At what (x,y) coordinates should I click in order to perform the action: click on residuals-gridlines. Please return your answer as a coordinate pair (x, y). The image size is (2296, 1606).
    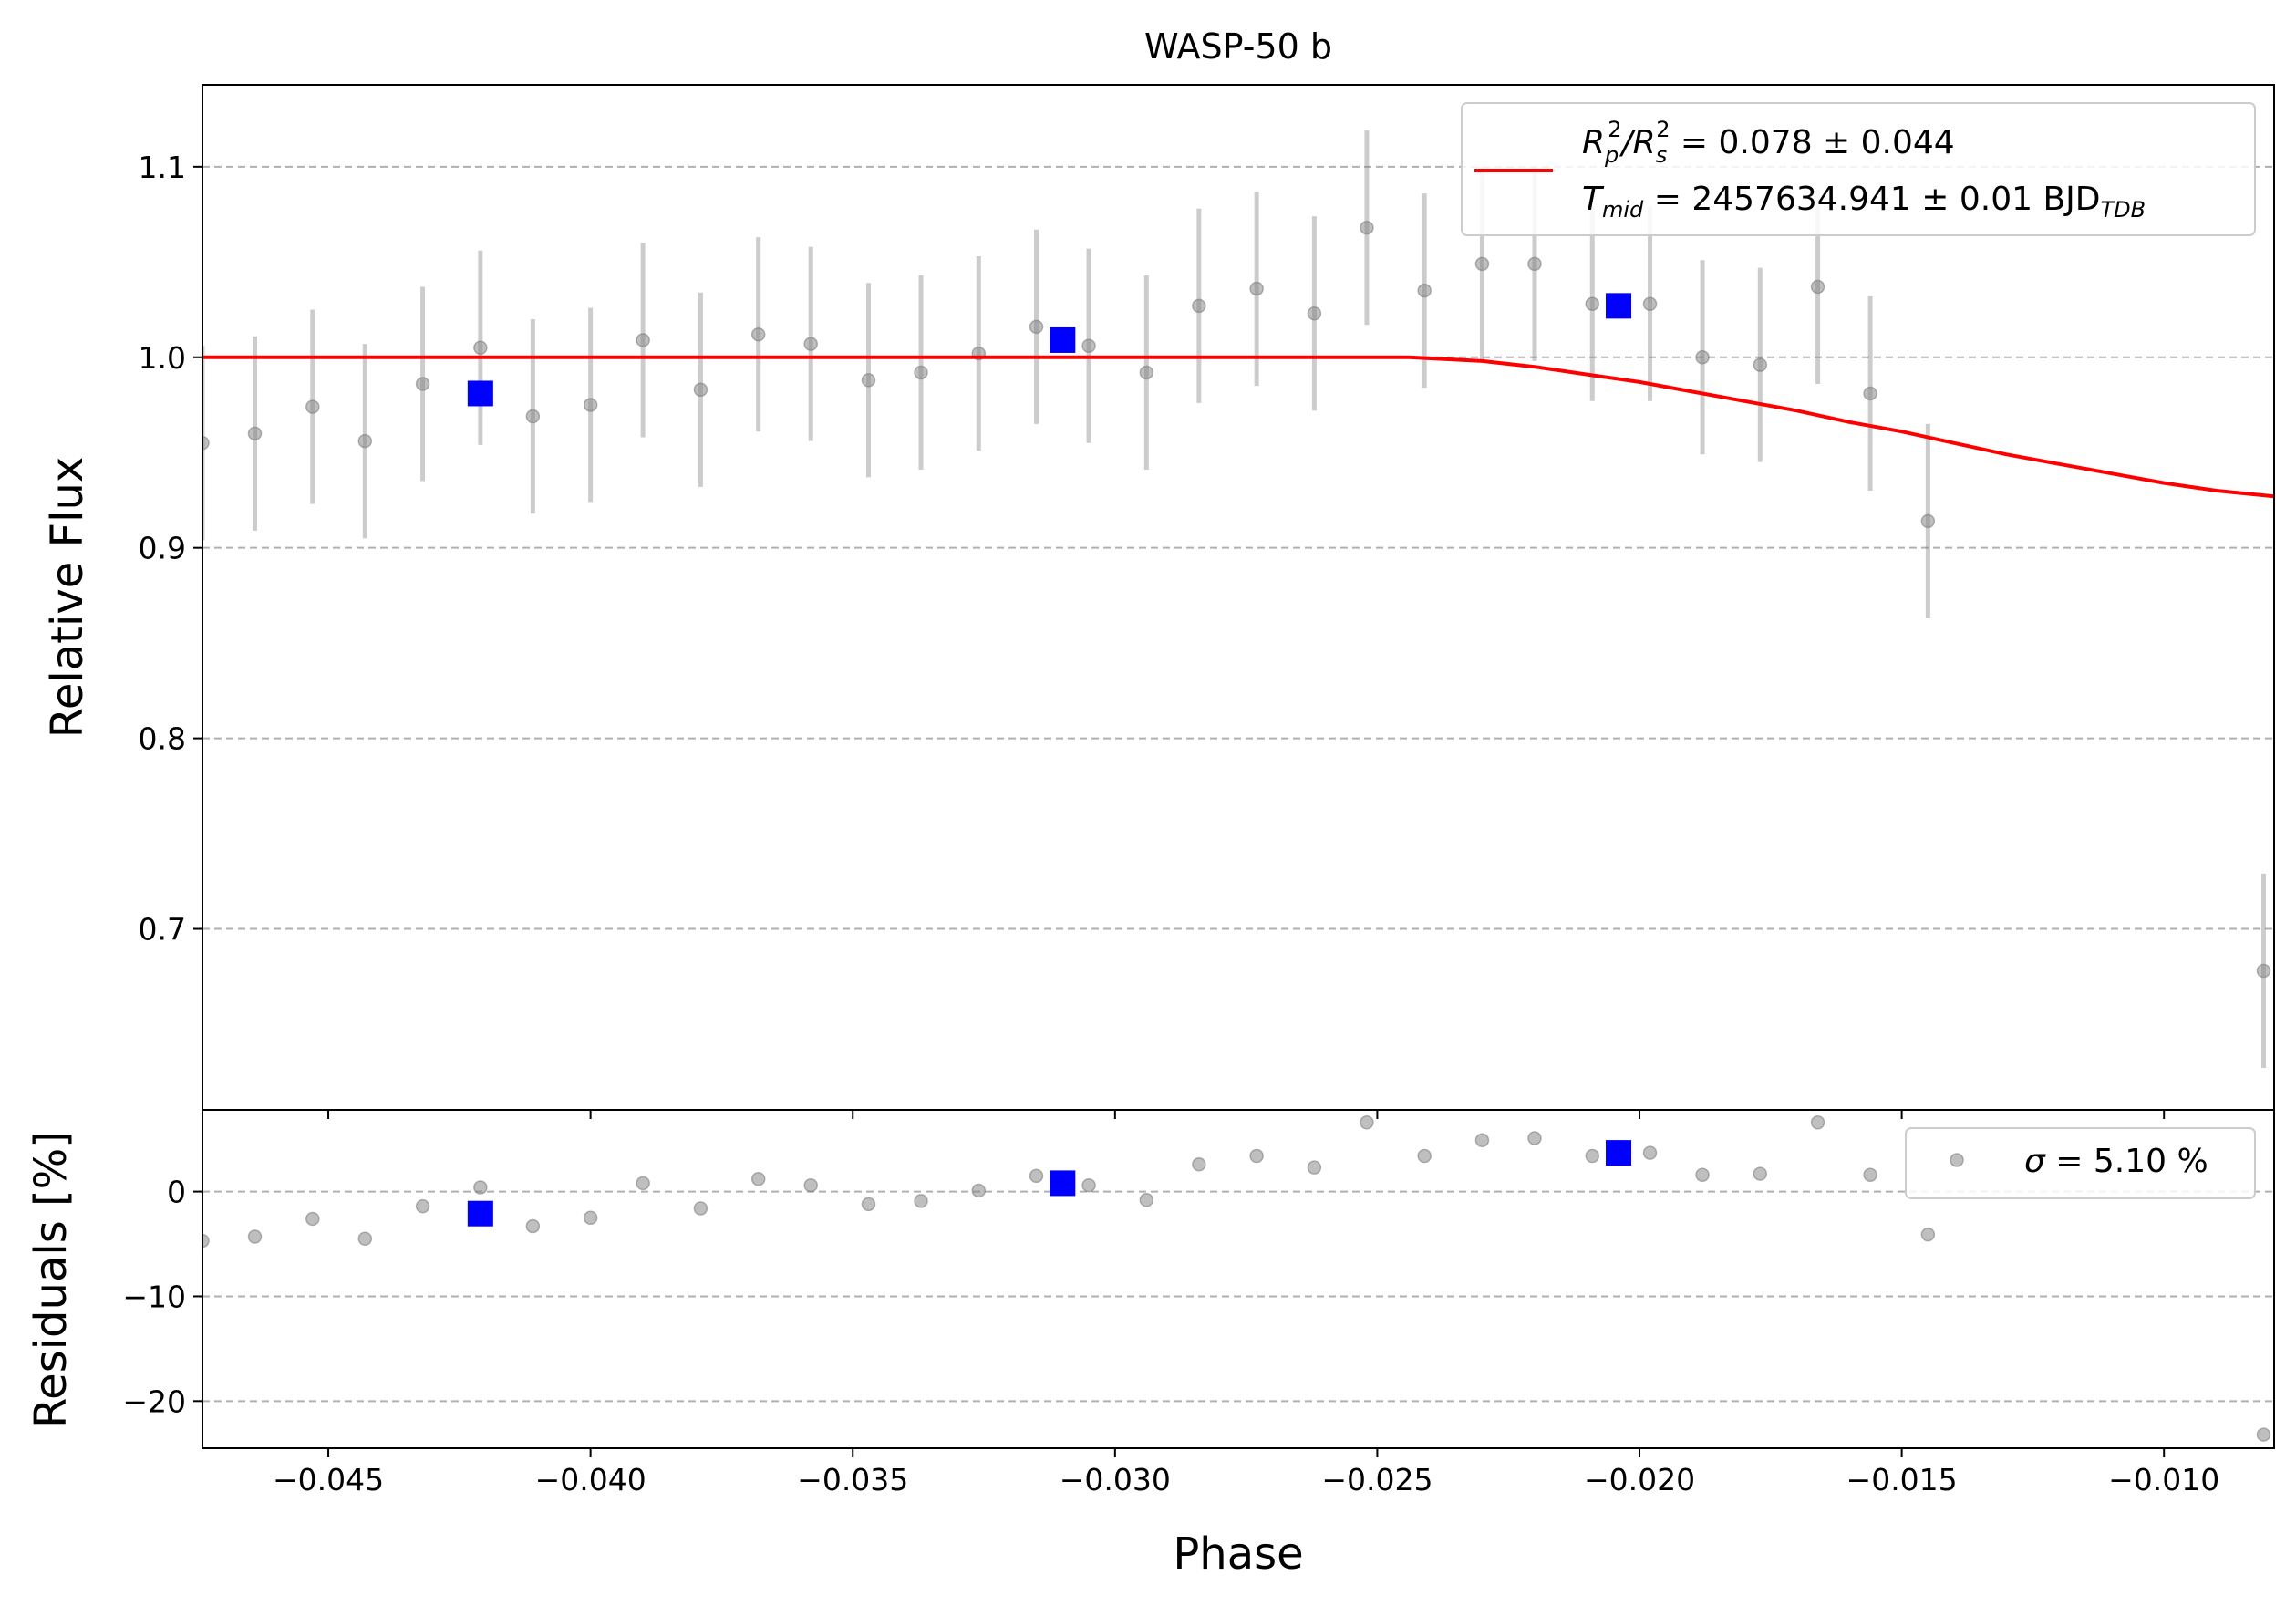
    Looking at the image, I should click on (1238, 1296).